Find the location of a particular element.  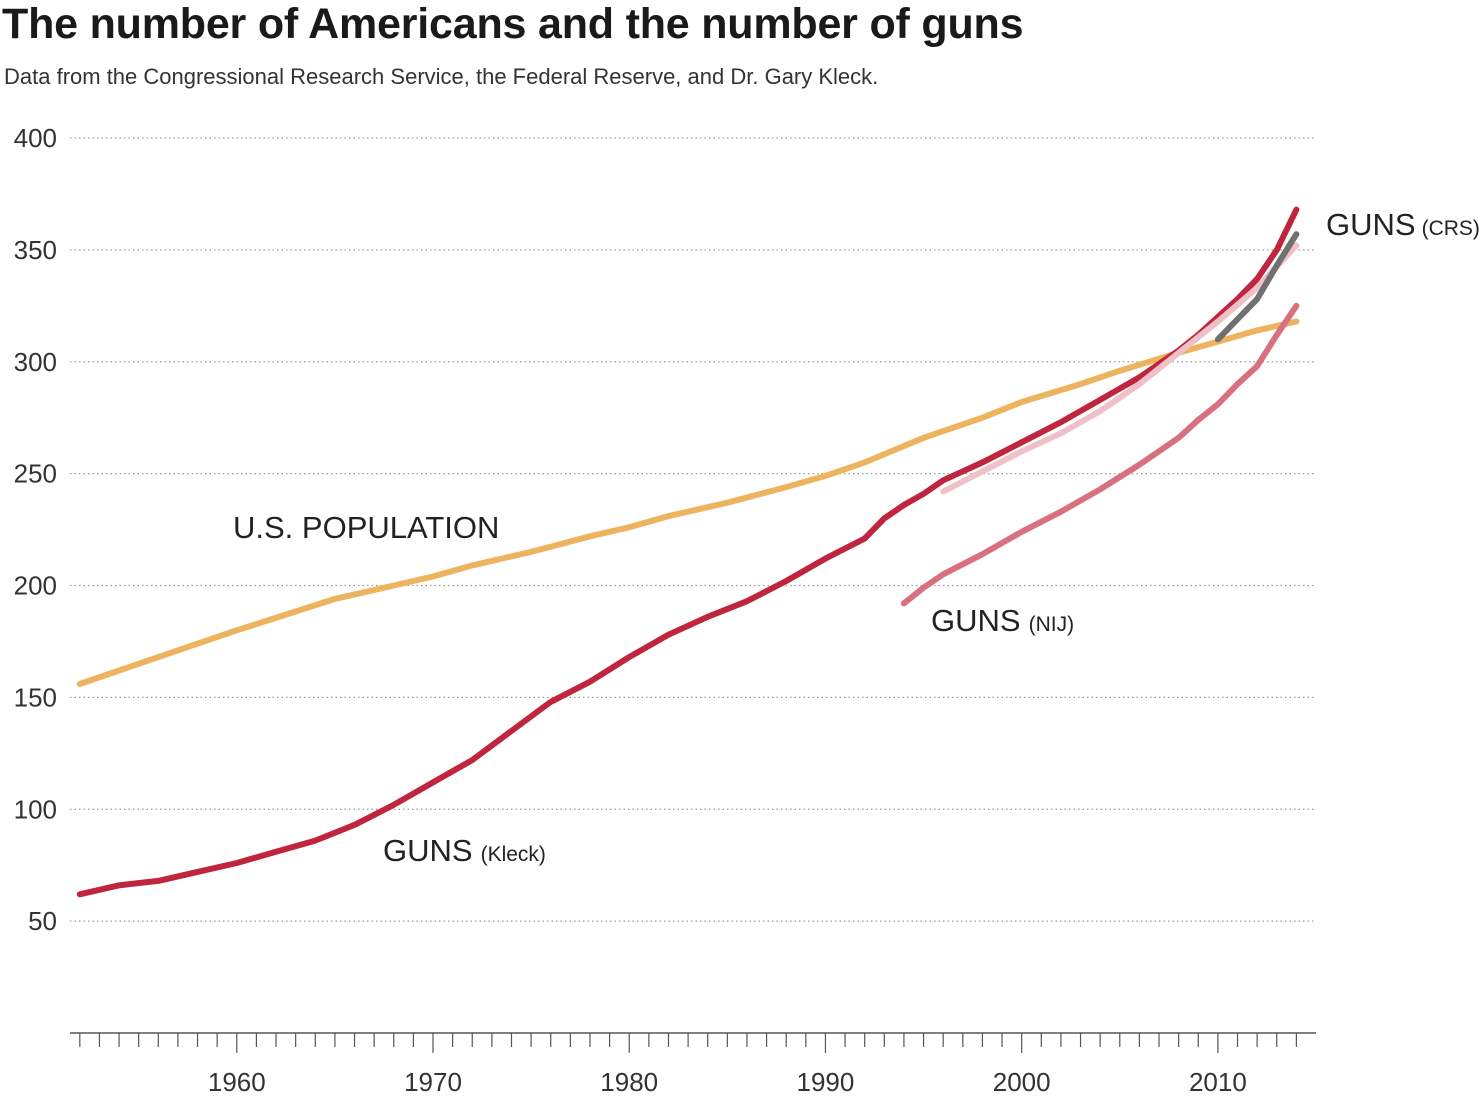

x-tick-label: 1980 is located at coordinates (629, 1081).